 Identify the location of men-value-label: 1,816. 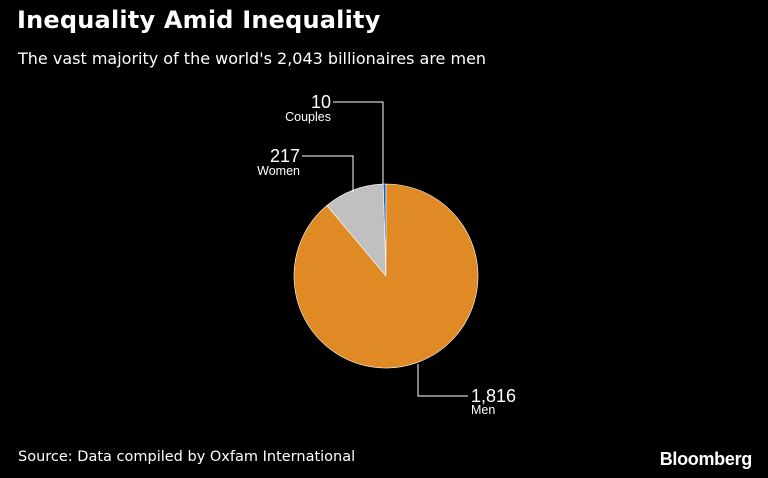
(493, 396).